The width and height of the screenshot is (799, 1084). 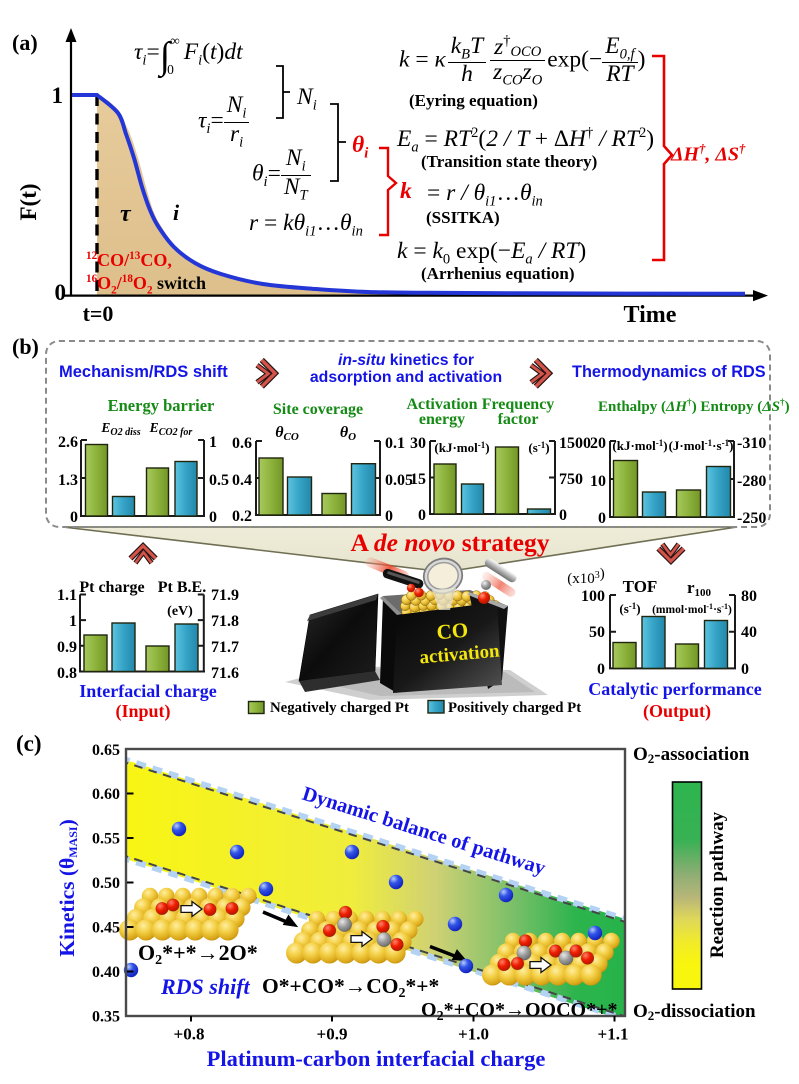 What do you see at coordinates (225, 621) in the screenshot?
I see `svg-text: 71.8` at bounding box center [225, 621].